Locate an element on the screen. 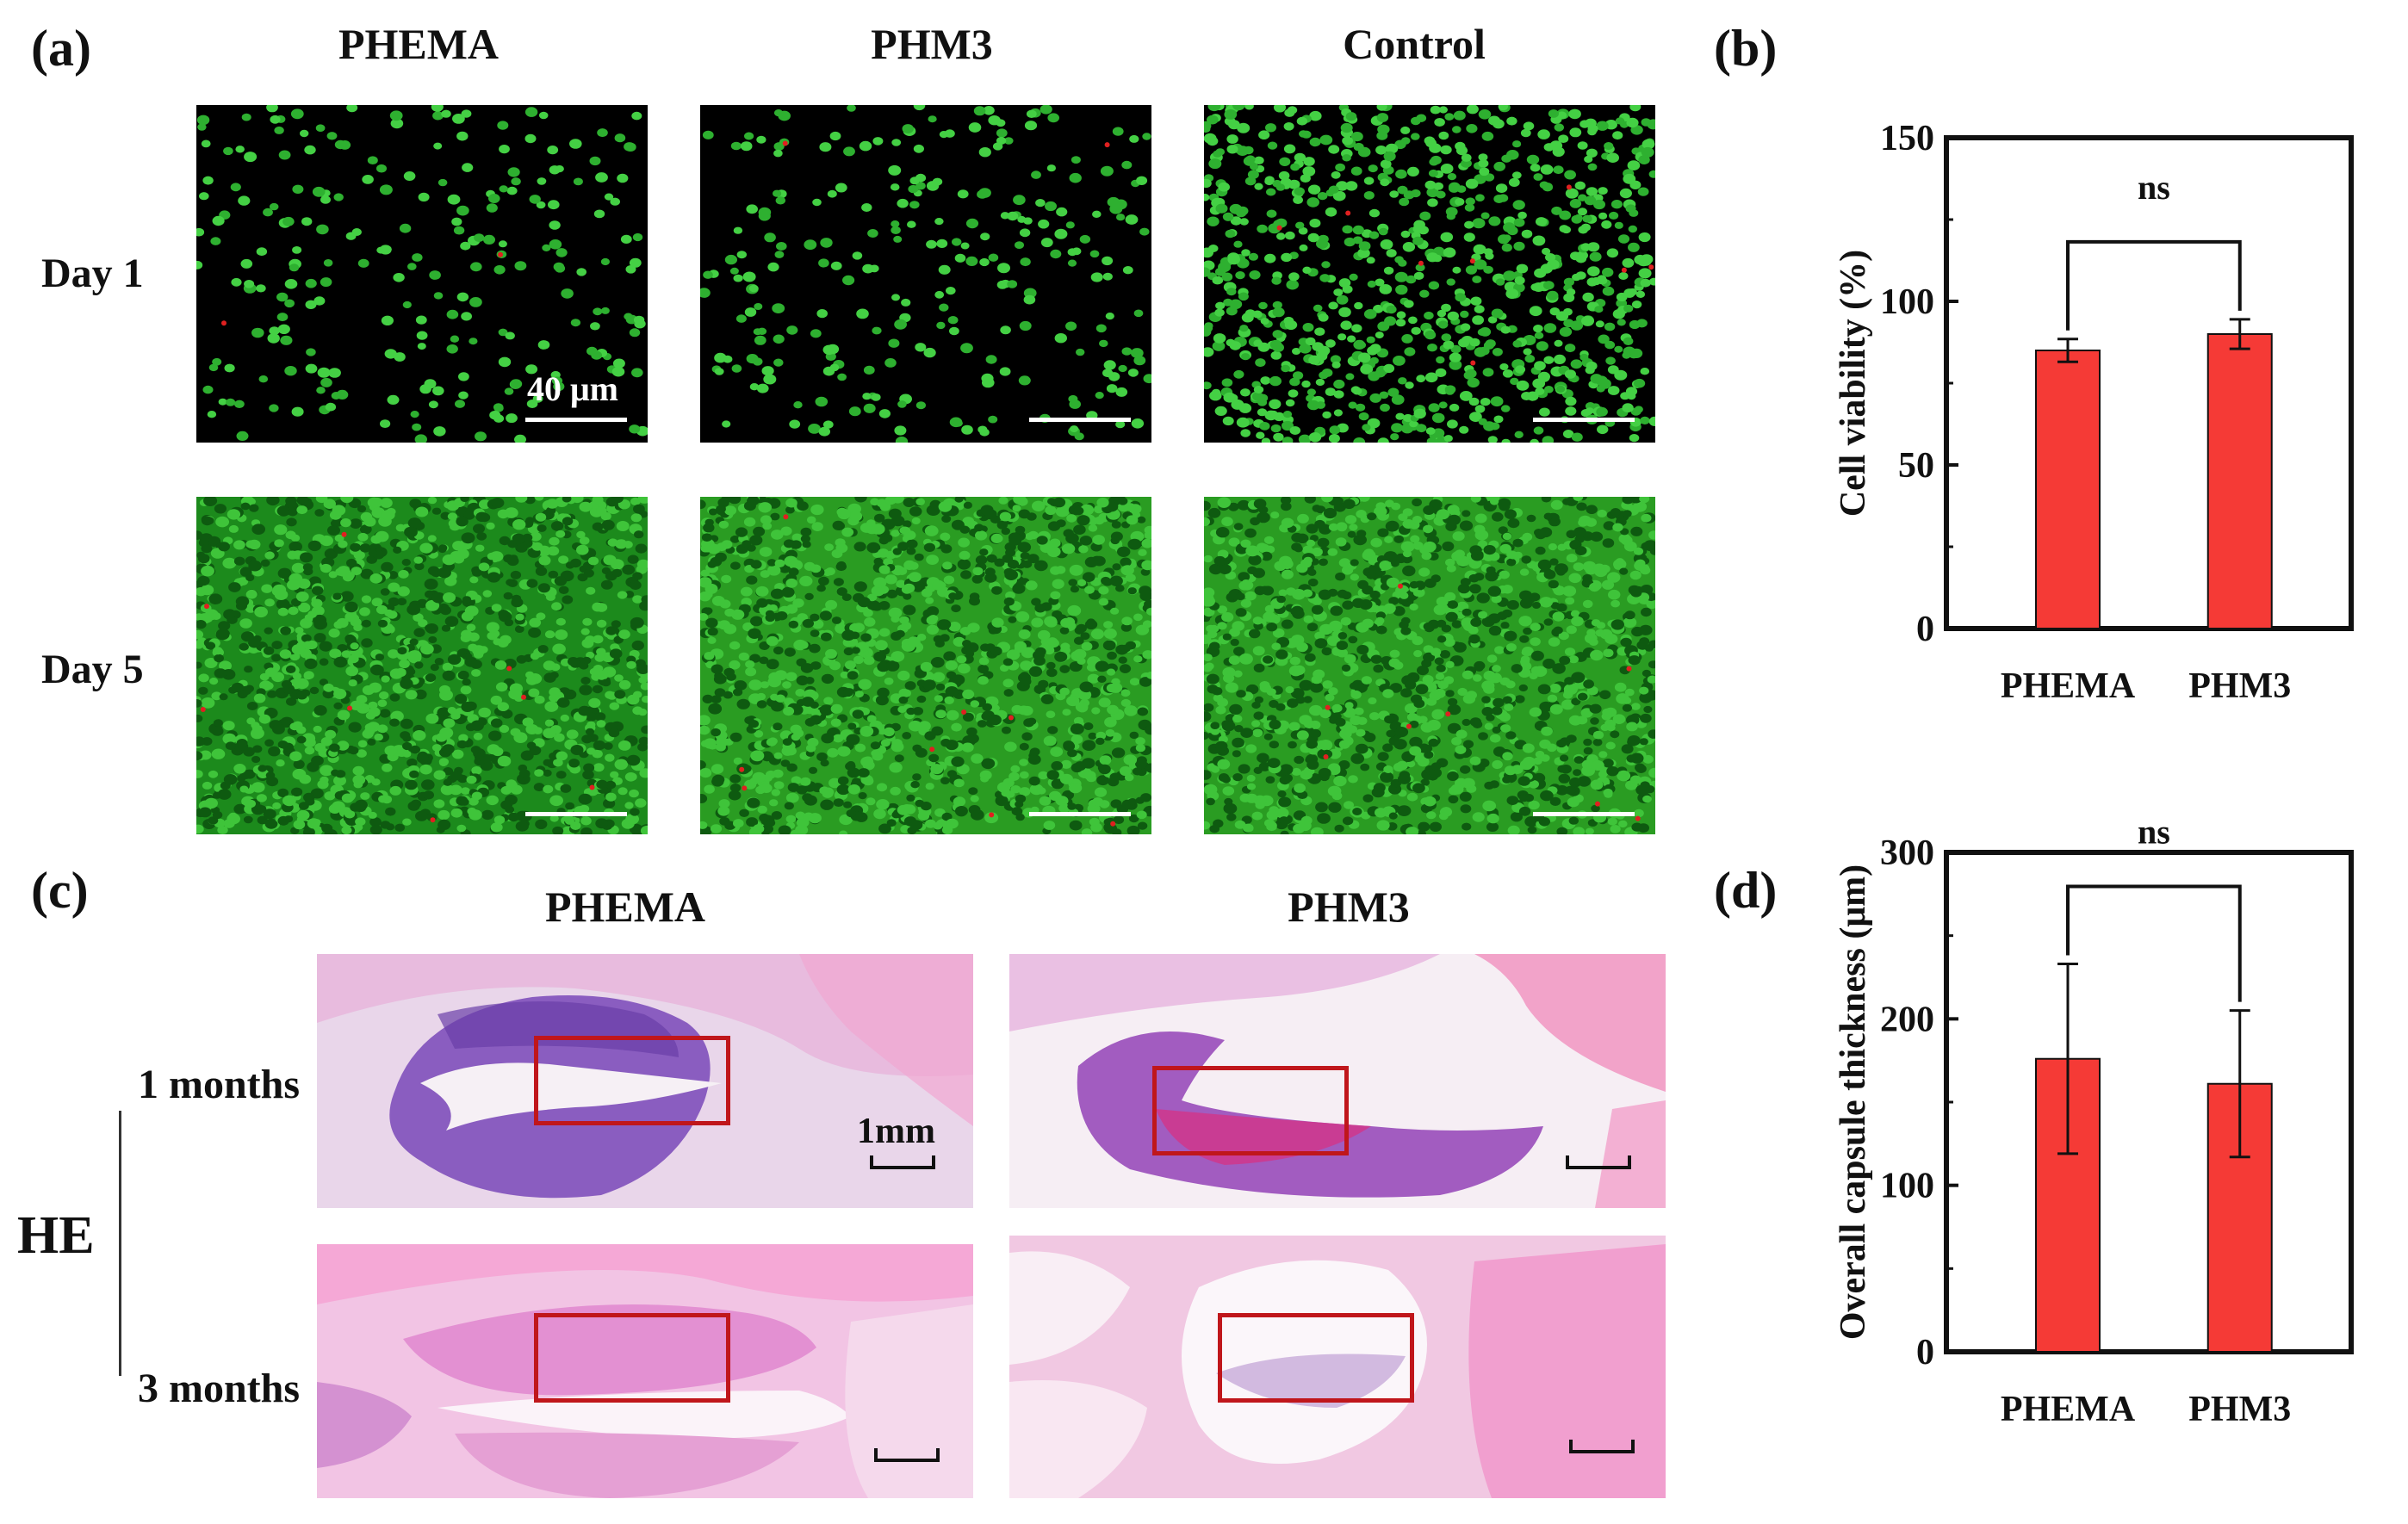 The height and width of the screenshot is (1524, 2408). scale-label-40um: 40 μm is located at coordinates (572, 388).